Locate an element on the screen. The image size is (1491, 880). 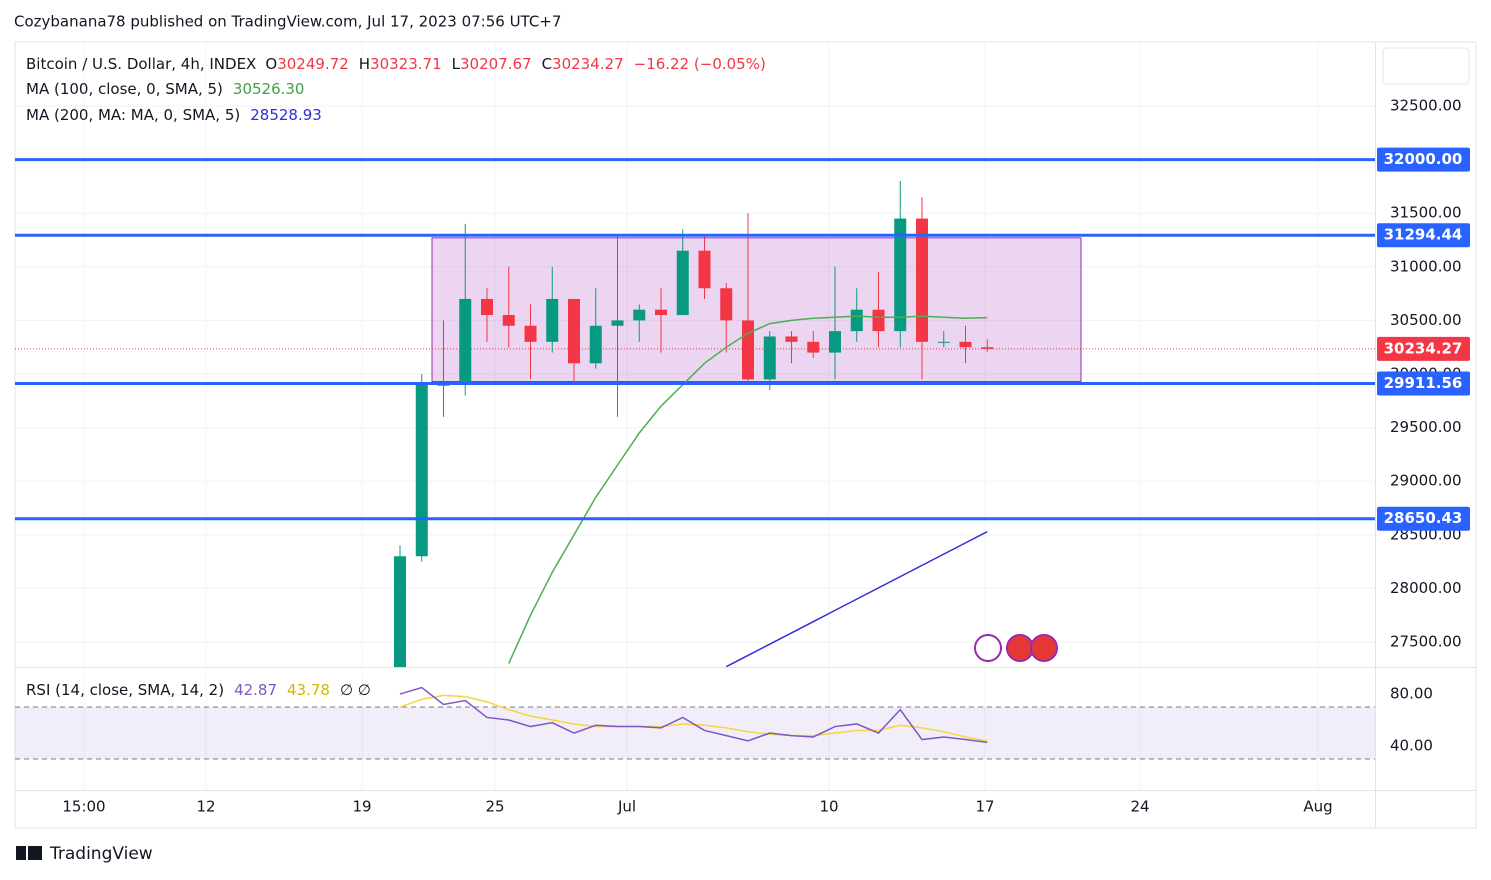
symbol: Bitcoin / U.S. Dollar, 4h, INDEX is located at coordinates (141, 64).